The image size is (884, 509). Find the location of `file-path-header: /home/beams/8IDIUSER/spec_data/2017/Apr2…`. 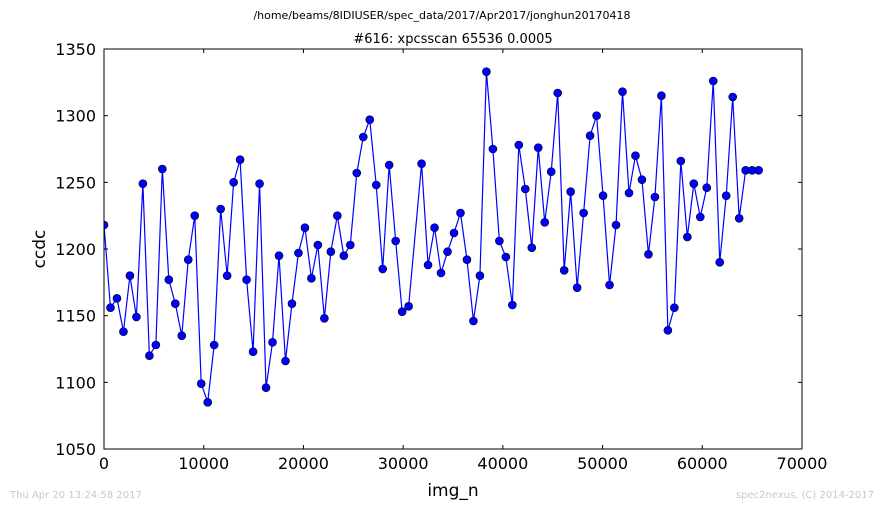

file-path-header: /home/beams/8IDIUSER/spec_data/2017/Apr2… is located at coordinates (441, 15).